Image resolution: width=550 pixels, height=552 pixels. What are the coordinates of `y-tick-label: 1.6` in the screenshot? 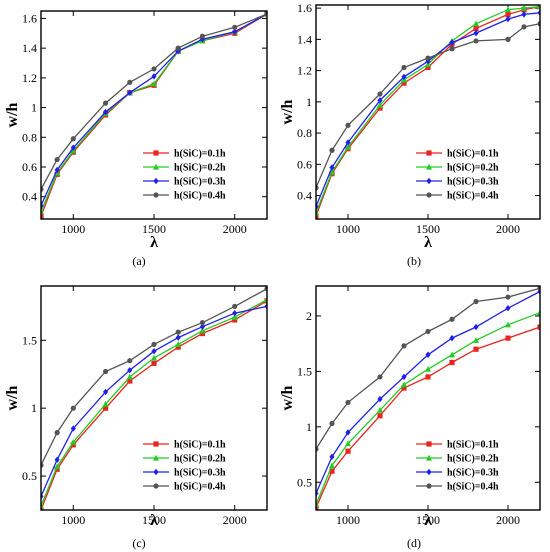 It's located at (304, 8).